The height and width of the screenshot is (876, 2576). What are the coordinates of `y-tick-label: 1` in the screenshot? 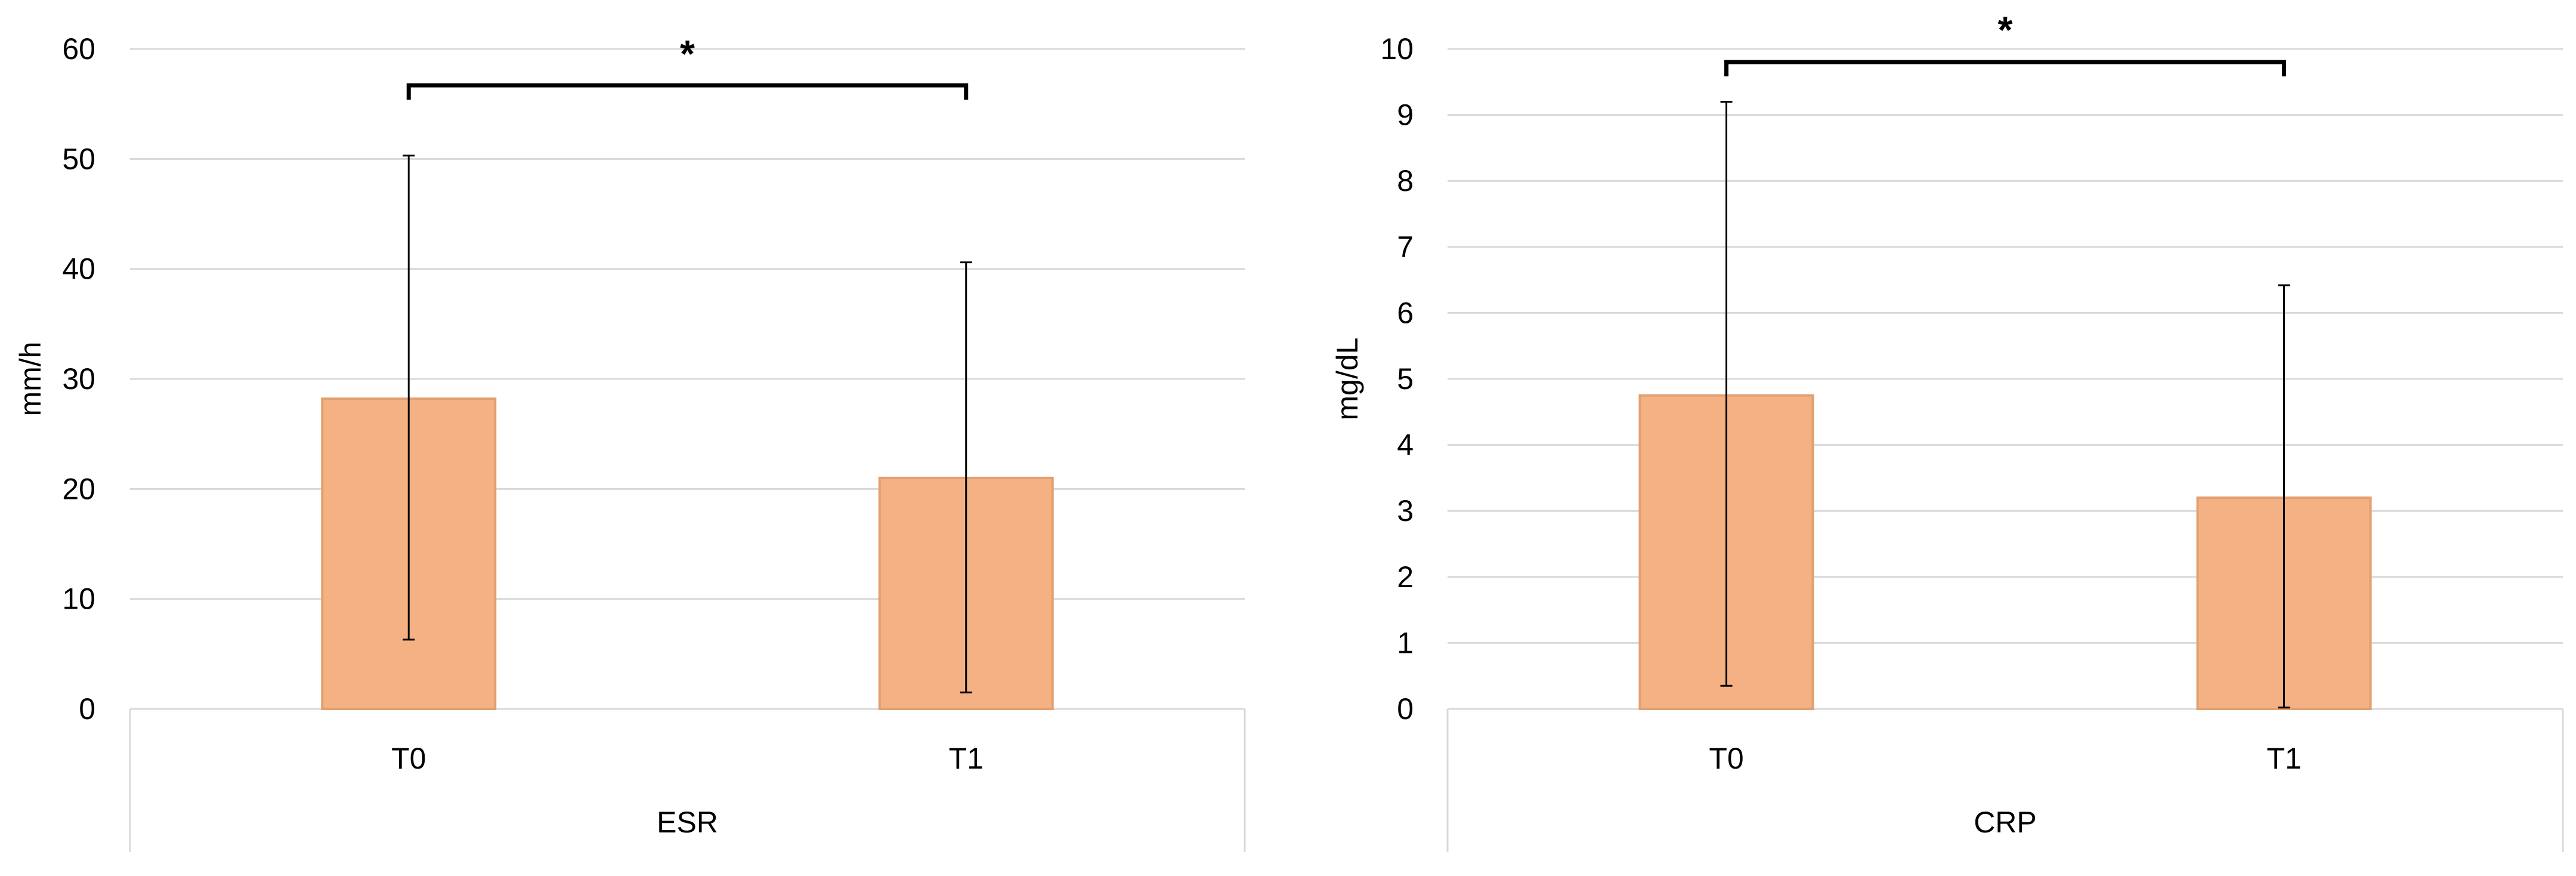 It's located at (1405, 643).